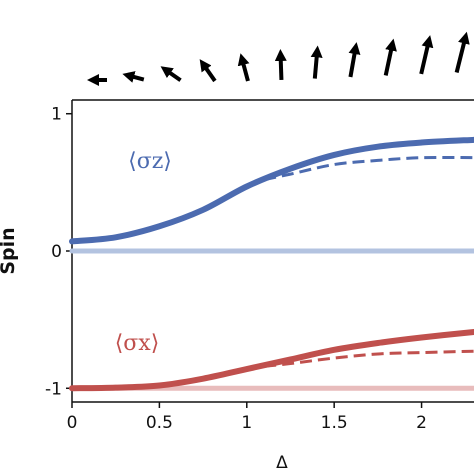  I want to click on y-tick-label: -1, so click(53, 389).